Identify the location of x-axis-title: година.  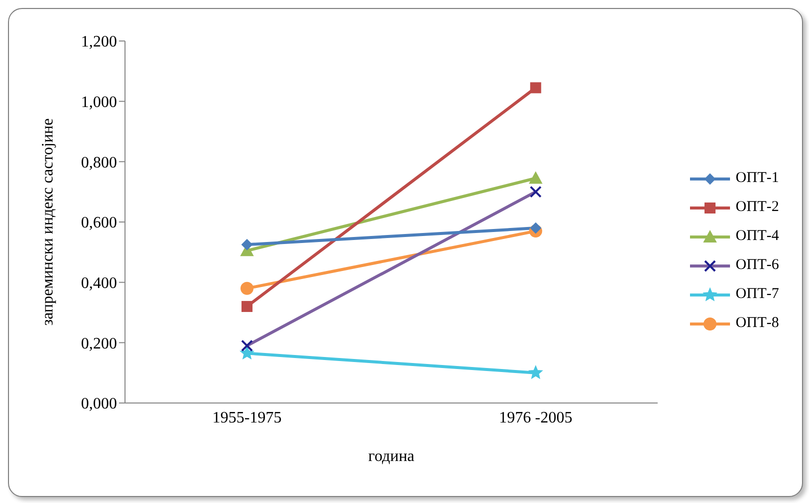
(391, 456).